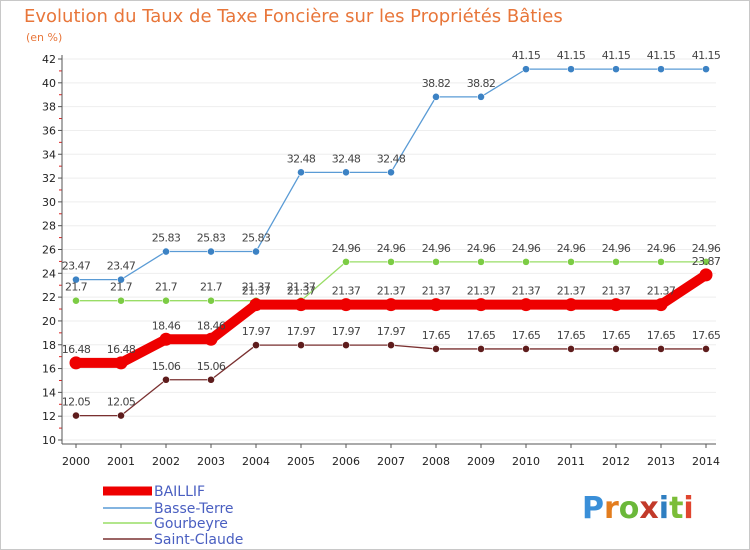 The width and height of the screenshot is (750, 550). I want to click on data-label-basse-terre-2011: 41.15, so click(571, 55).